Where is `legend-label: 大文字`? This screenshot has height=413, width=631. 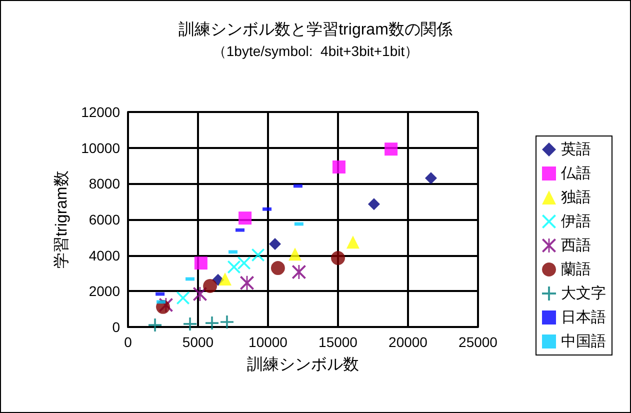
legend-label: 大文字 is located at coordinates (583, 293).